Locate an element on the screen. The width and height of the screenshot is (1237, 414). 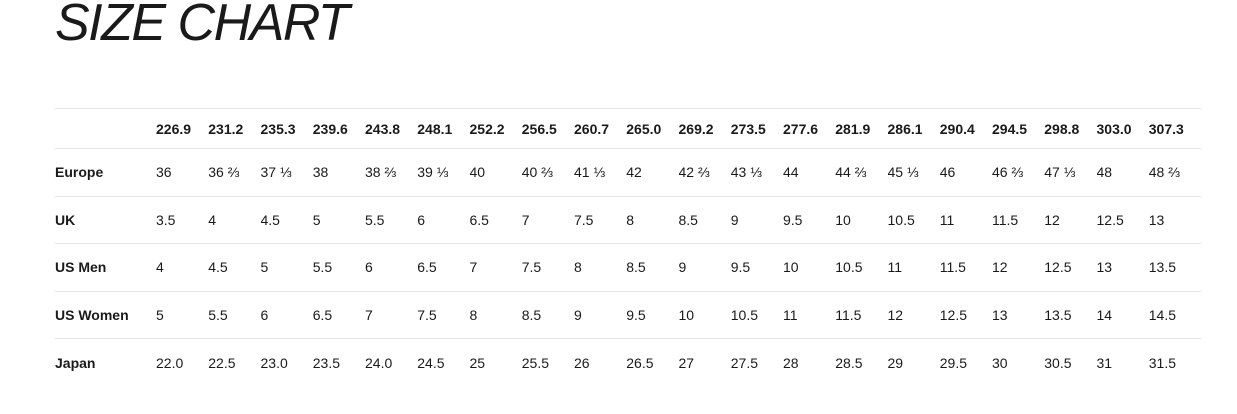
size-value-cell: 44 is located at coordinates (791, 172).